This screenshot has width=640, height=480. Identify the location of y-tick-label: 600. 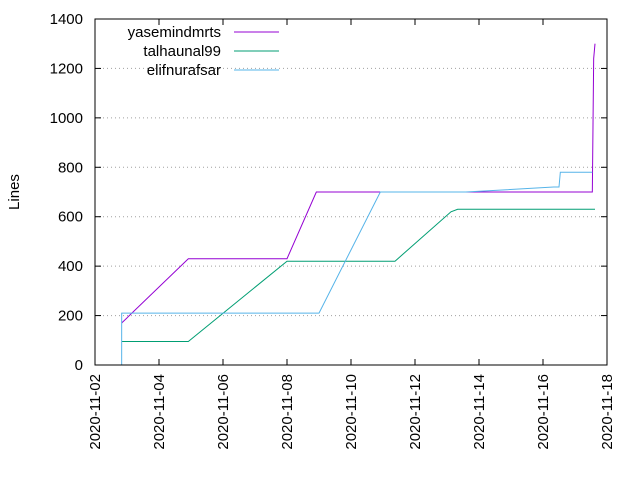
(70, 217).